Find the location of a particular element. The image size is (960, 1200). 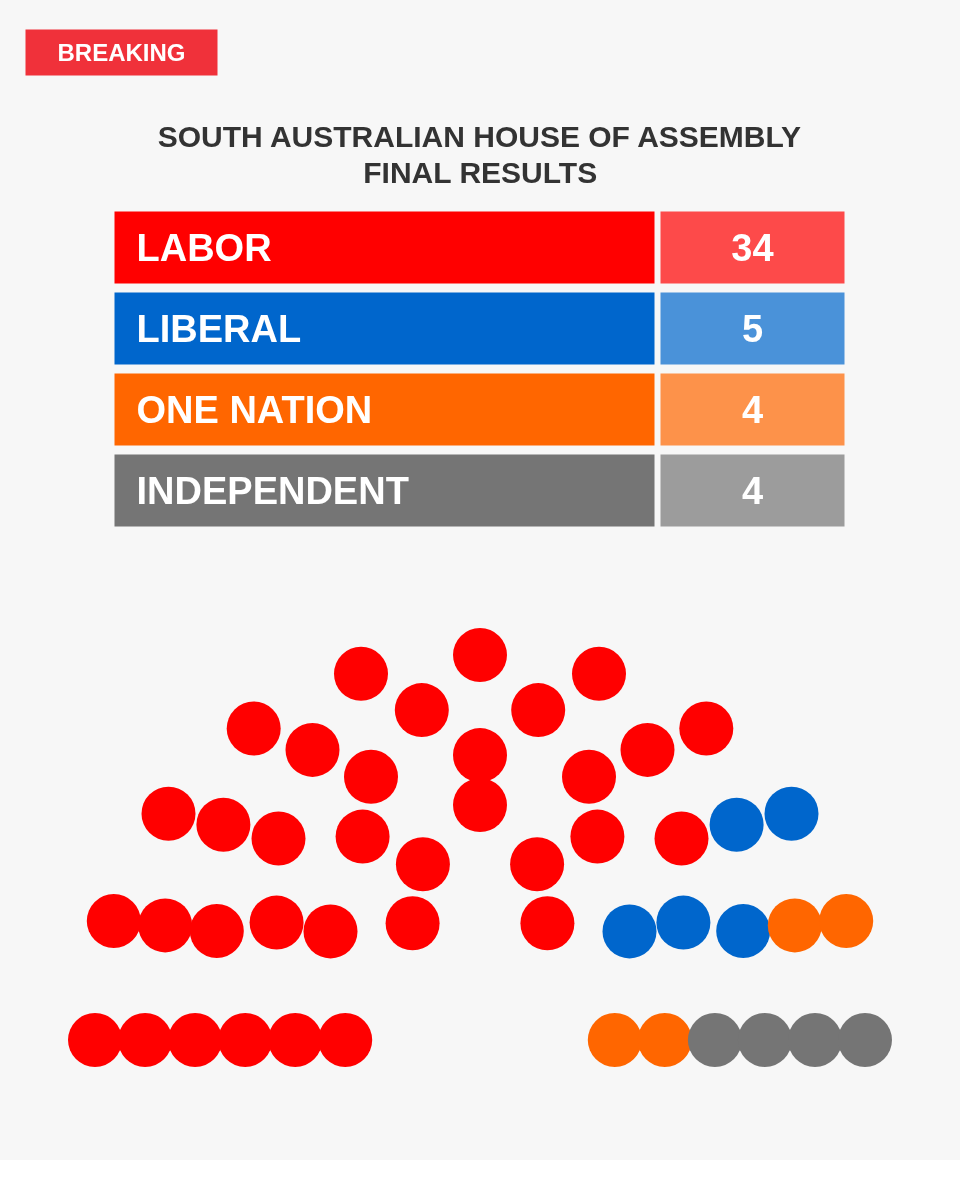

category-label: ONE NATION is located at coordinates (254, 409).